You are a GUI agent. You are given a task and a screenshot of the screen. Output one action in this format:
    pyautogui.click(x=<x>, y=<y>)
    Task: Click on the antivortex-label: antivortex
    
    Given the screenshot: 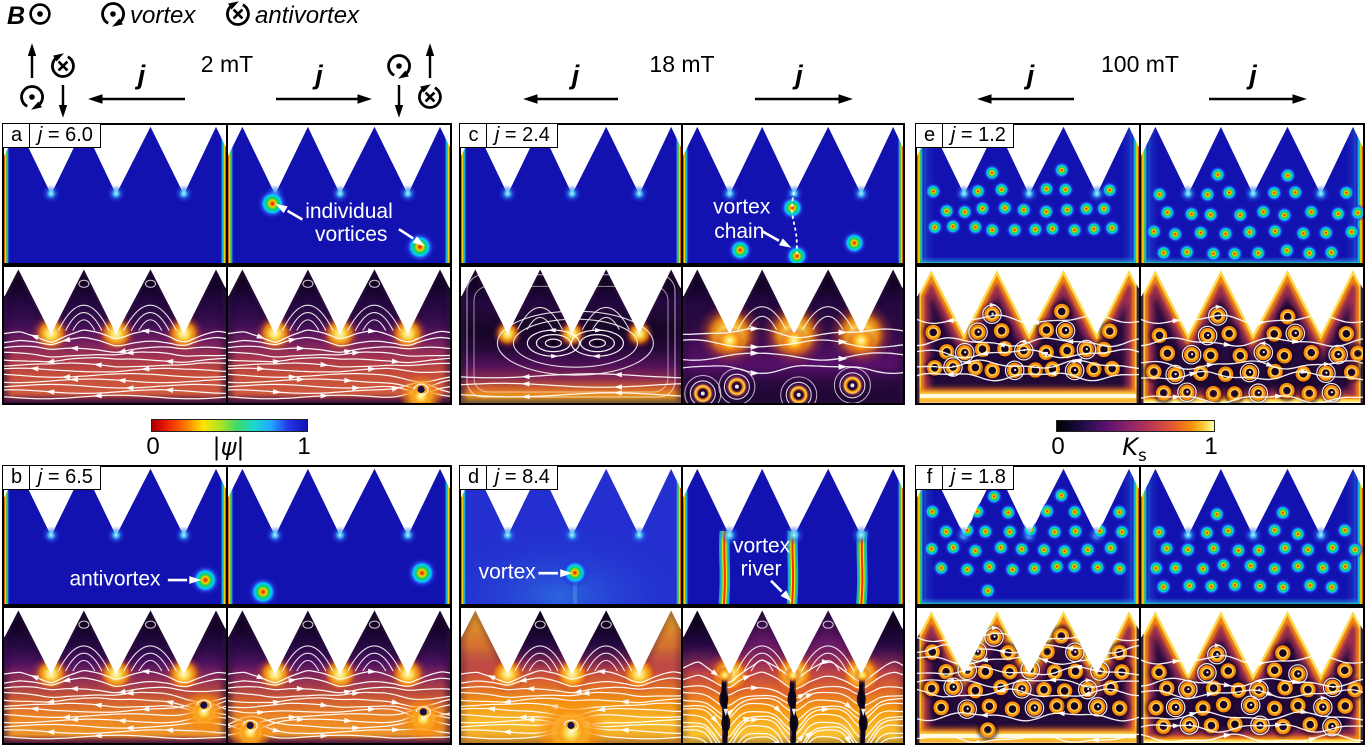 What is the action you would take?
    pyautogui.click(x=307, y=15)
    